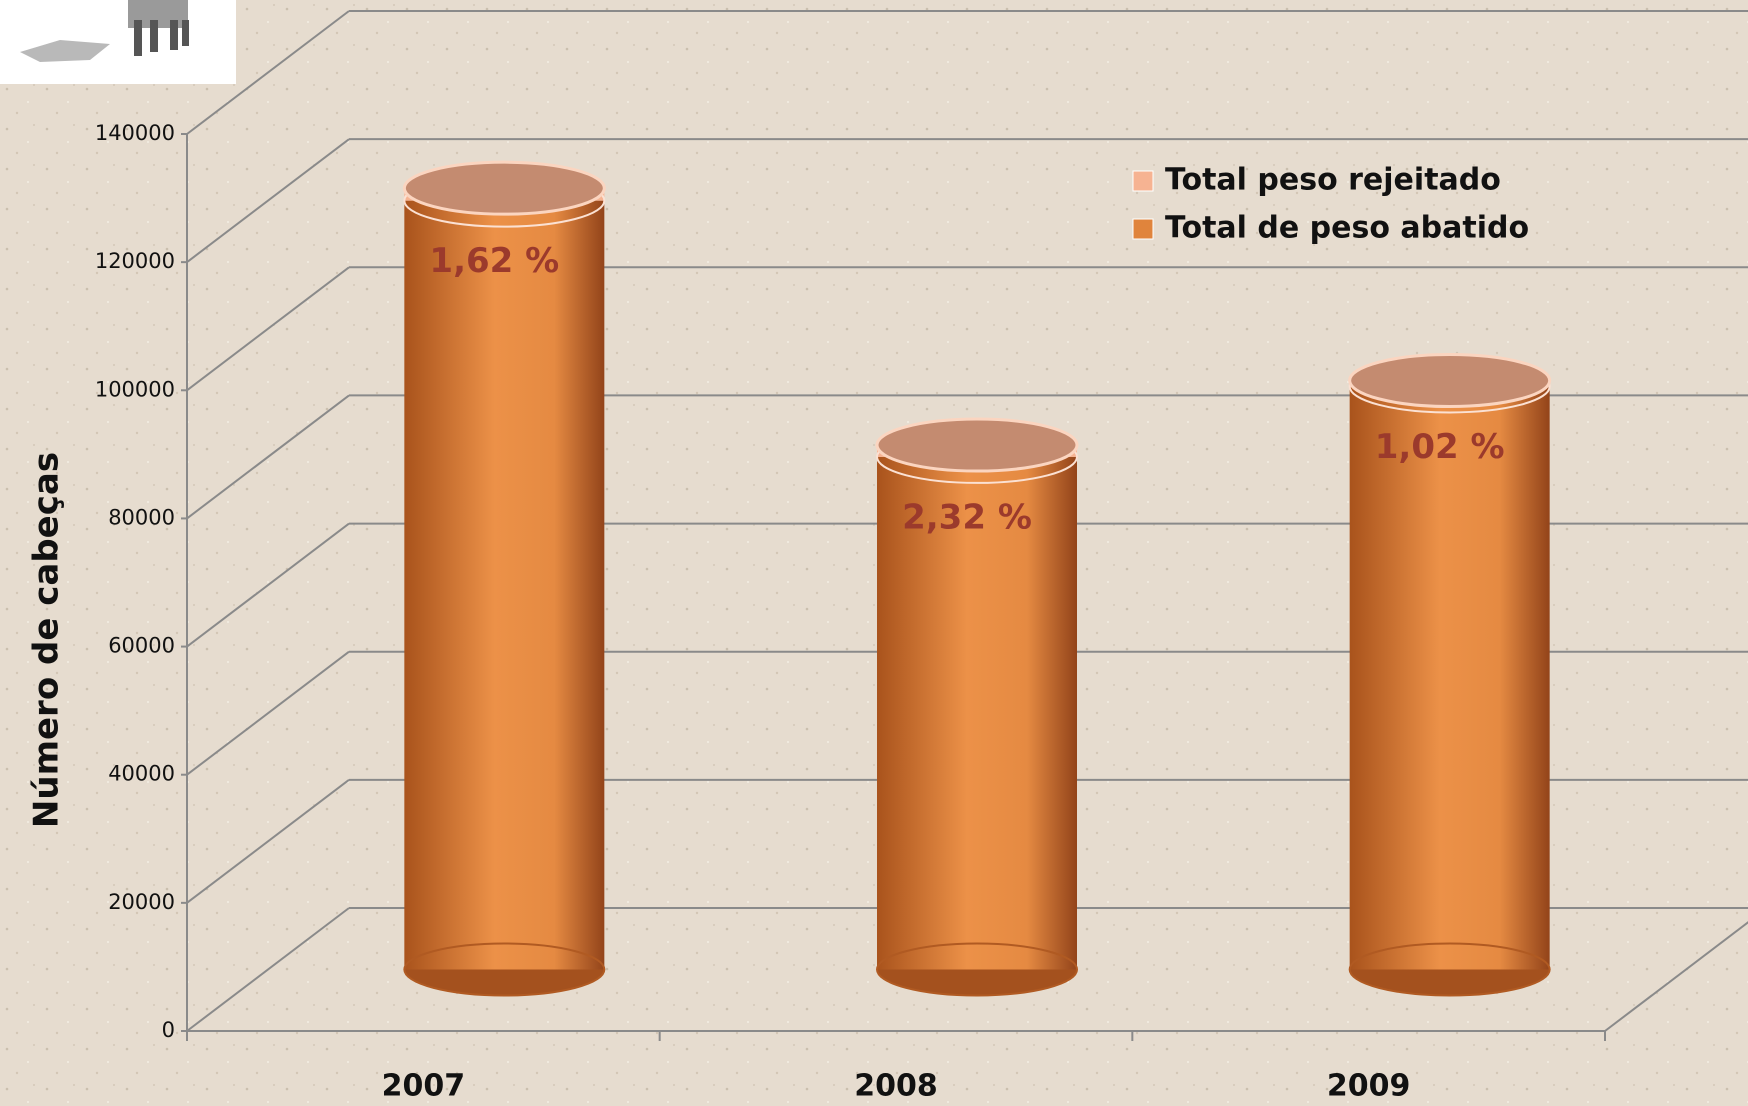 The width and height of the screenshot is (1748, 1106). What do you see at coordinates (135, 261) in the screenshot?
I see `y-tick-label: 120000` at bounding box center [135, 261].